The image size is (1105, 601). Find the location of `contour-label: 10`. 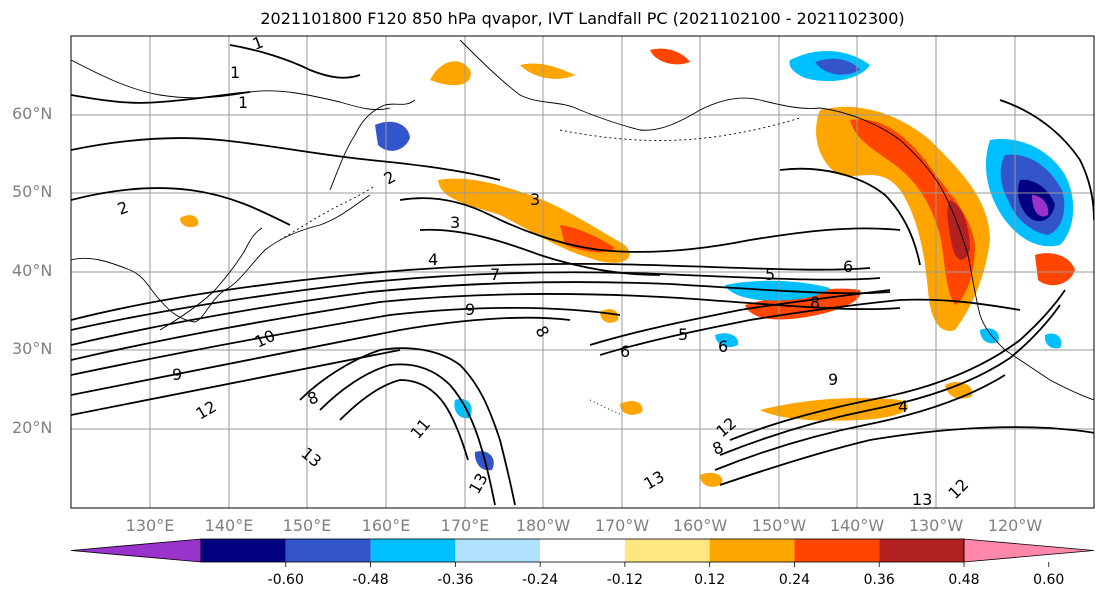

contour-label: 10 is located at coordinates (265, 339).